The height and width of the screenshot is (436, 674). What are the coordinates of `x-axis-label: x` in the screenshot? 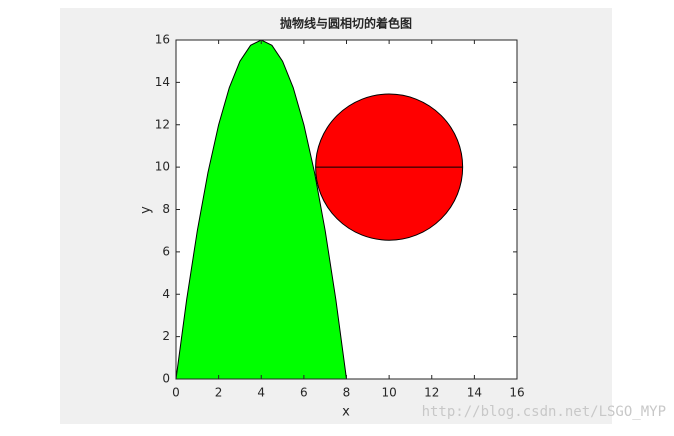 It's located at (346, 412).